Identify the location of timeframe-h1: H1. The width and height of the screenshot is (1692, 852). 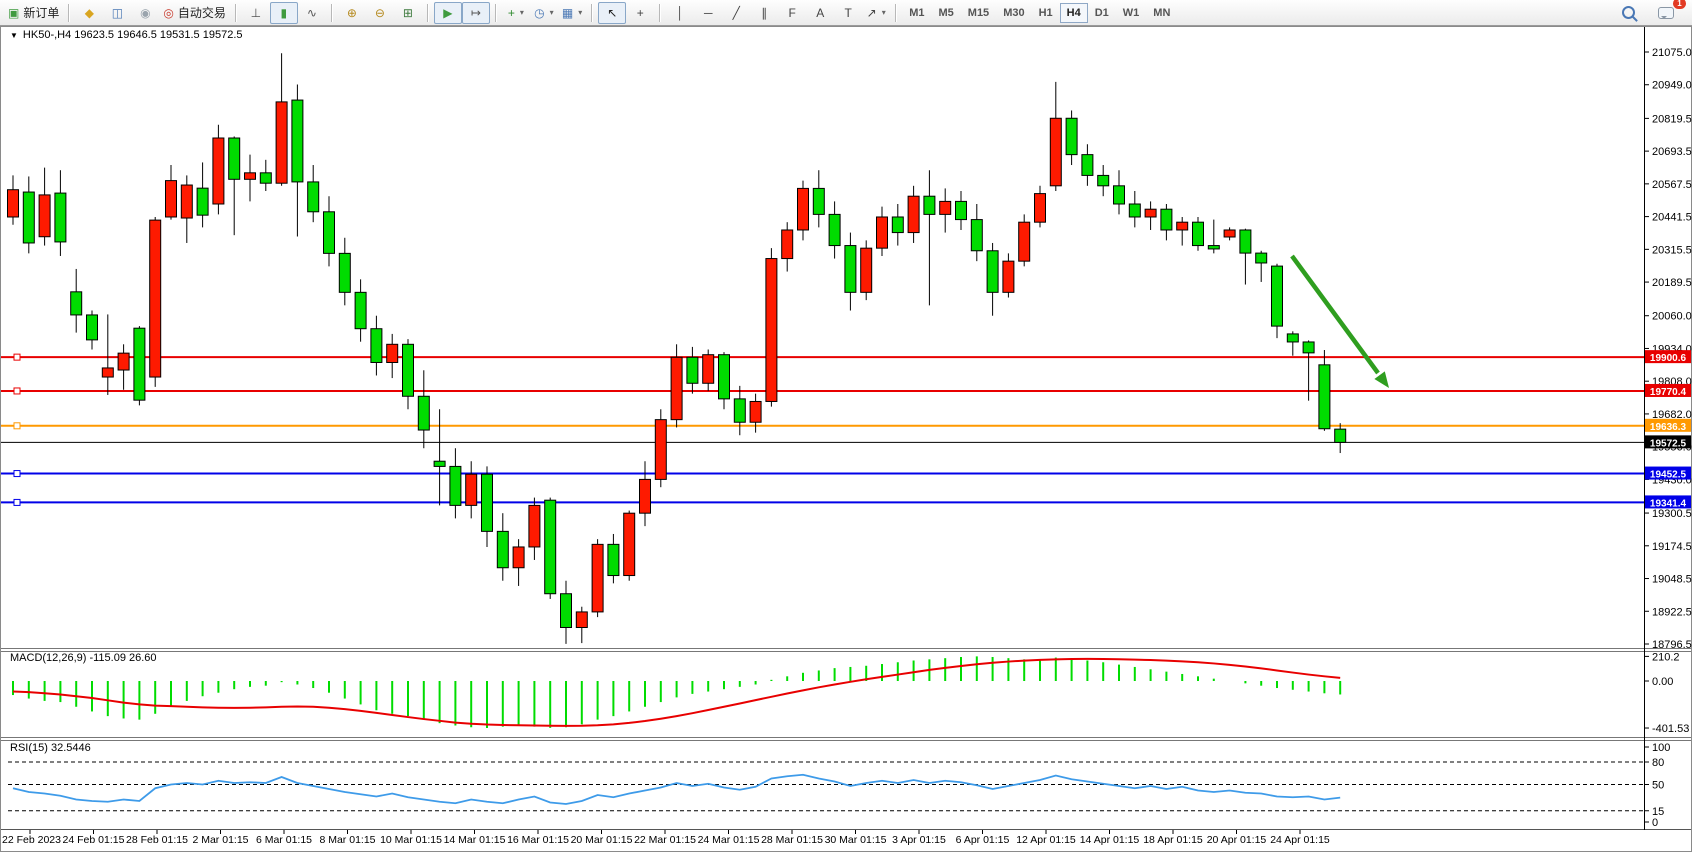
(1045, 12).